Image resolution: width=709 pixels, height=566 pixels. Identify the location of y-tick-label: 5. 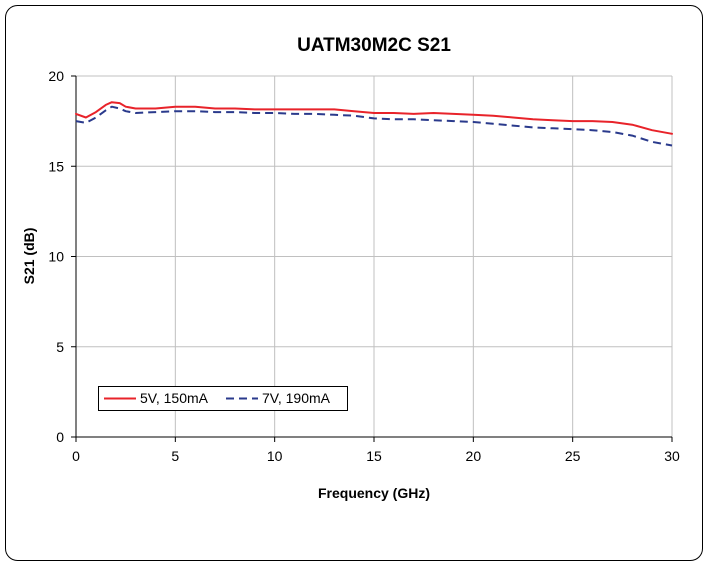
(60, 347).